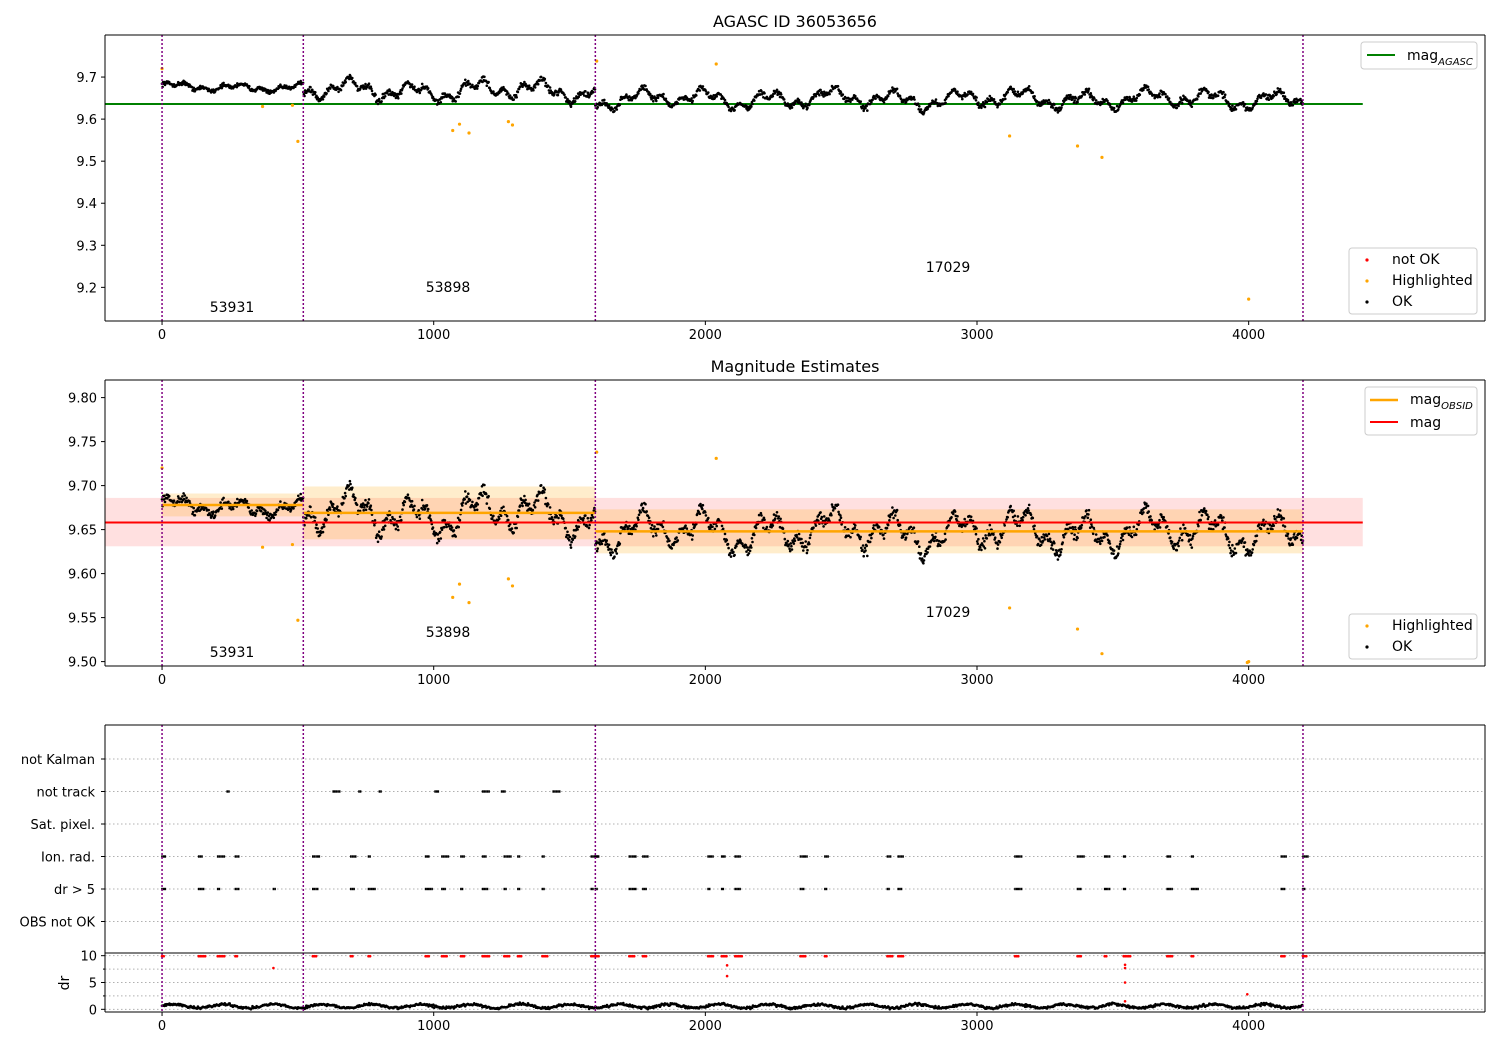 The image size is (1500, 1050). Describe the element at coordinates (705, 680) in the screenshot. I see `x-tick-label: 2000` at that location.